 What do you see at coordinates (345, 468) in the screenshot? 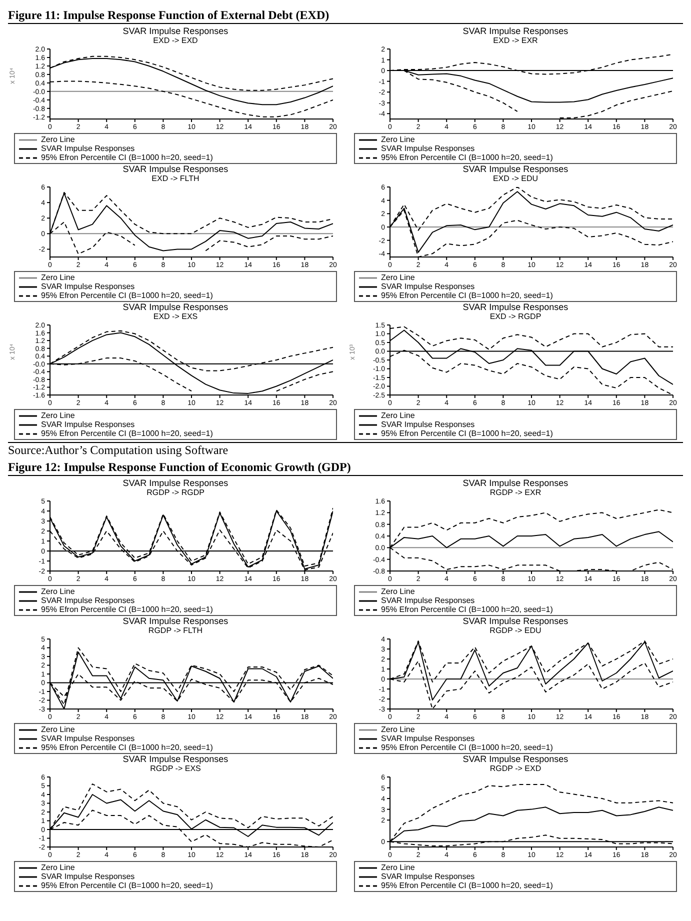
I see `caption: Figure 12: Impulse Response Function of Economic Growth (GDP)` at bounding box center [345, 468].